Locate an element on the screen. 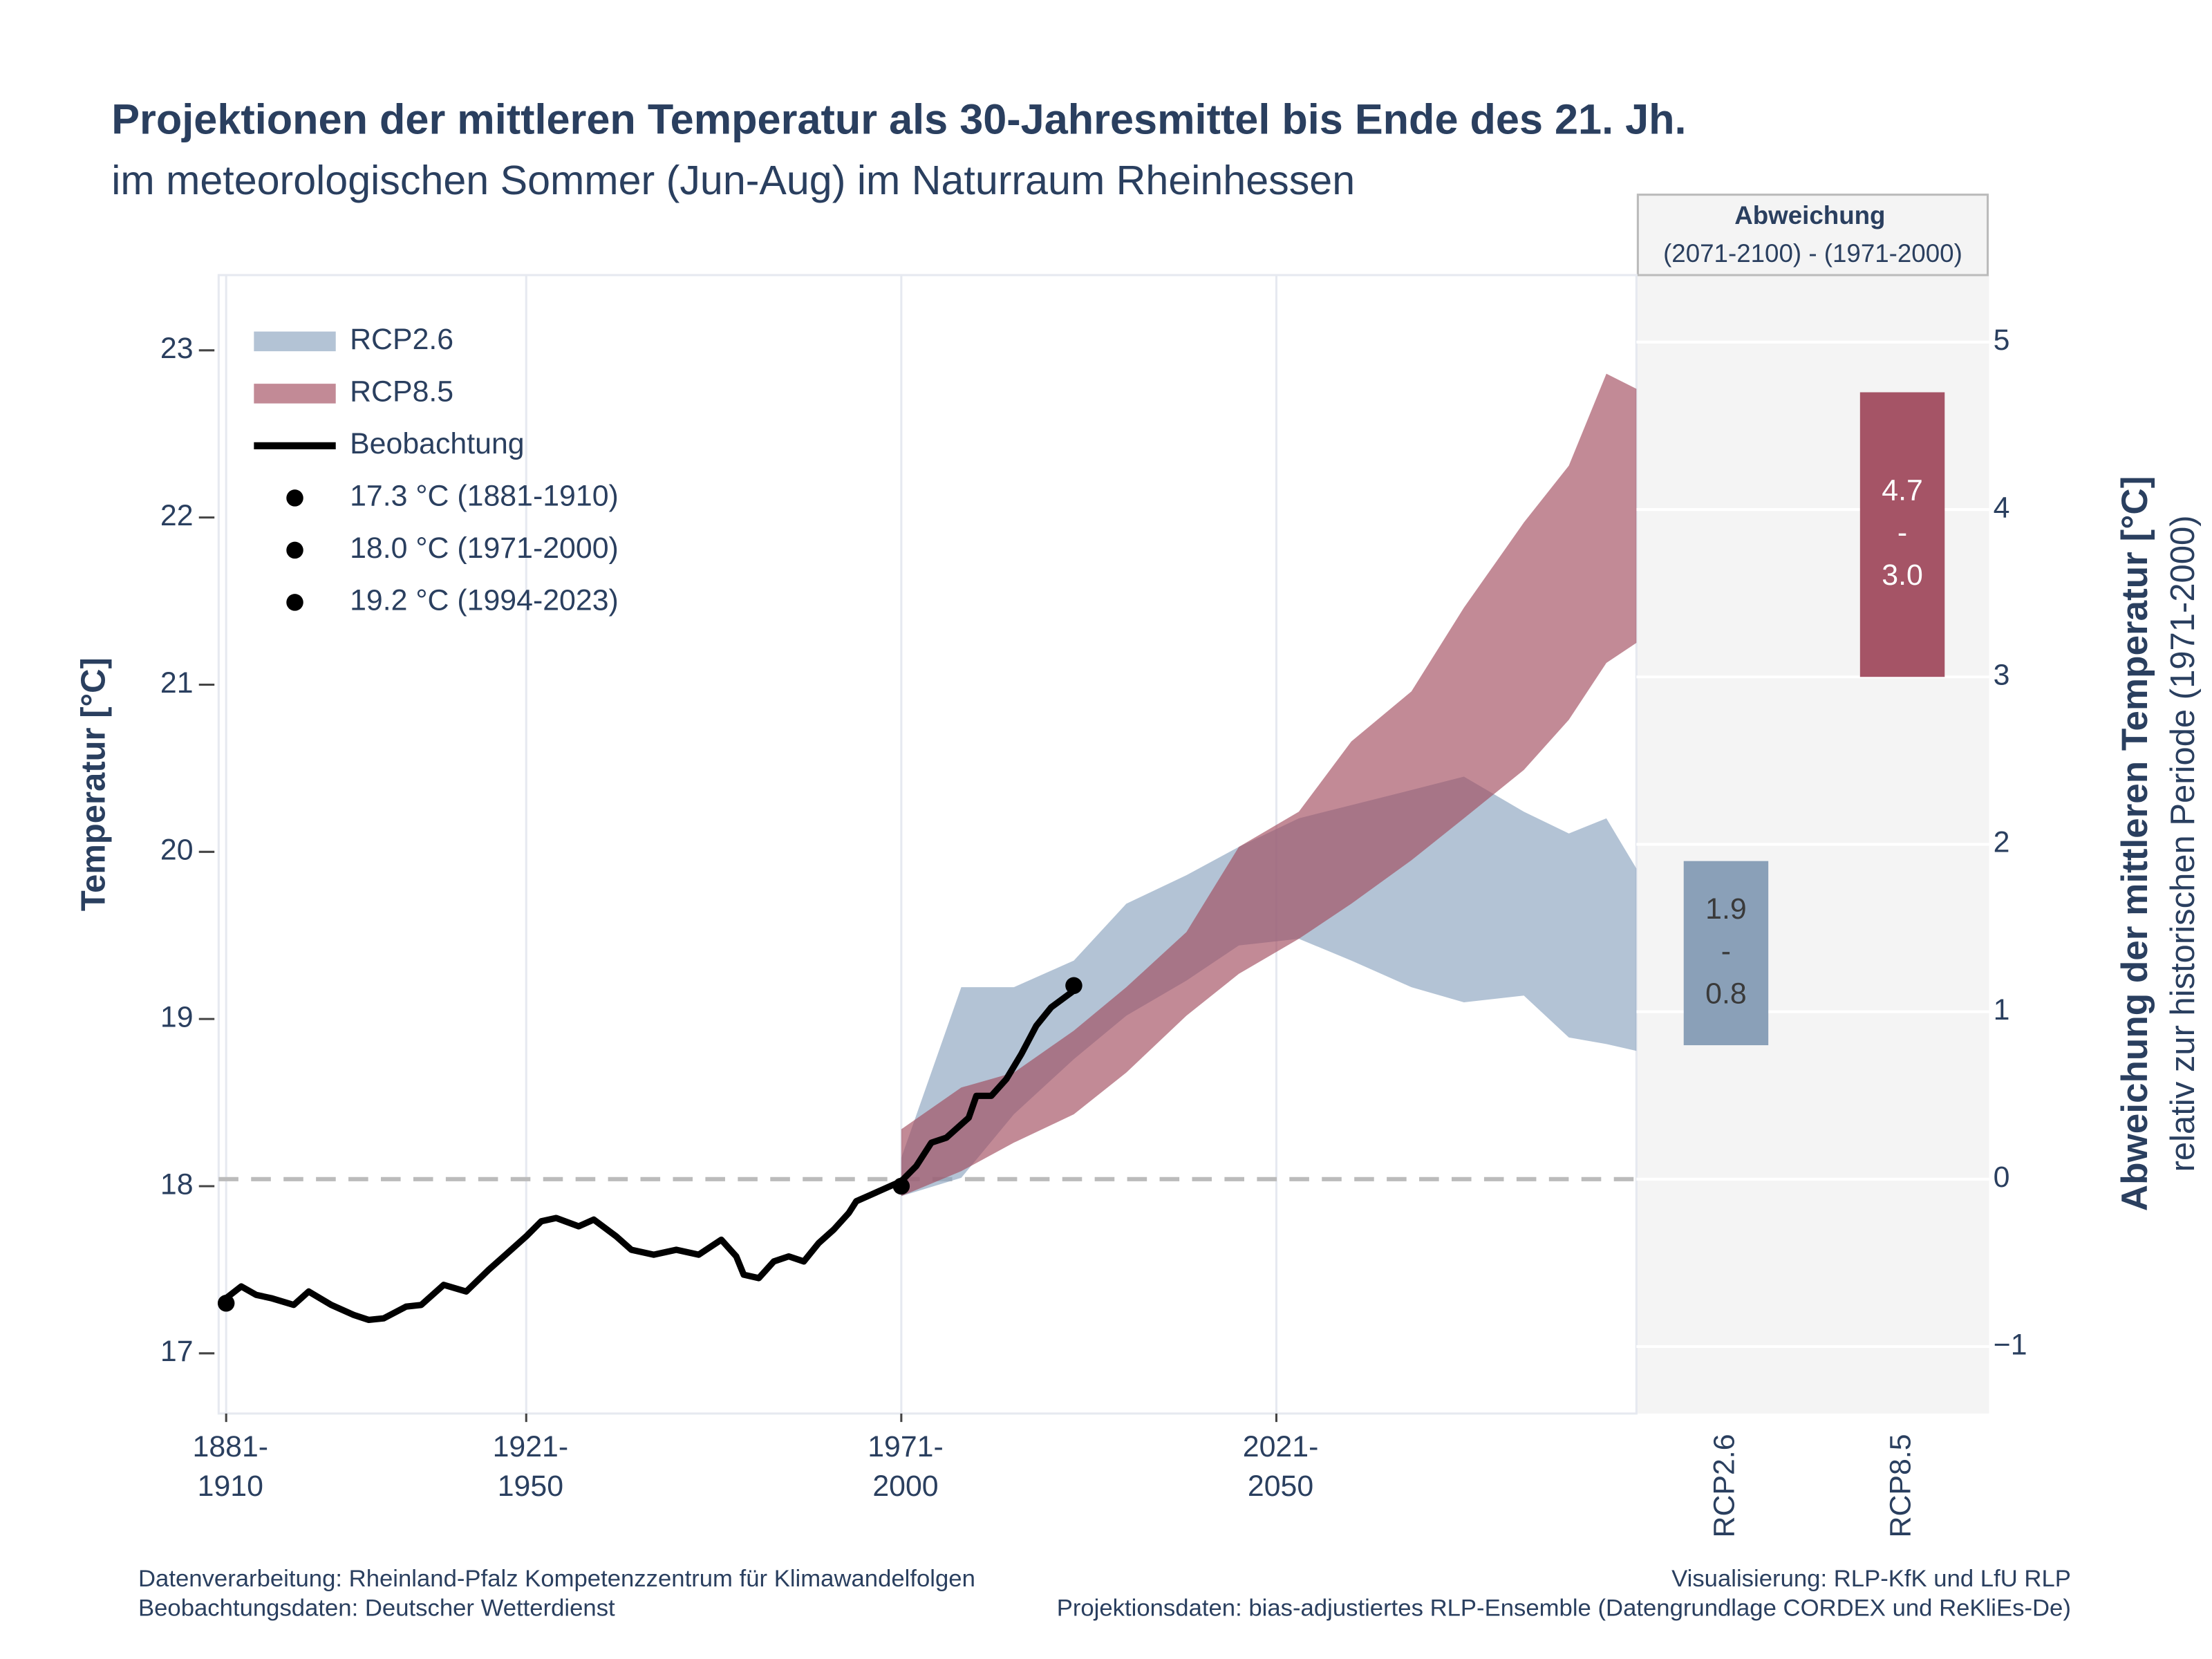  y2-tick-label: 4 is located at coordinates (2002, 508).